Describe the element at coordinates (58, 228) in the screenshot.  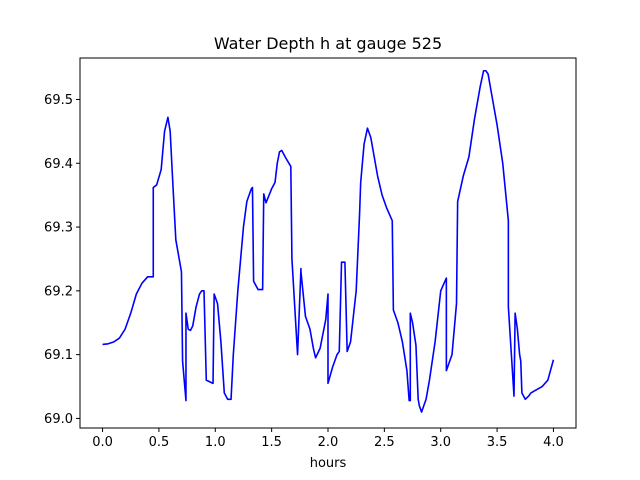
I see `y-tick-label: 69.3` at that location.